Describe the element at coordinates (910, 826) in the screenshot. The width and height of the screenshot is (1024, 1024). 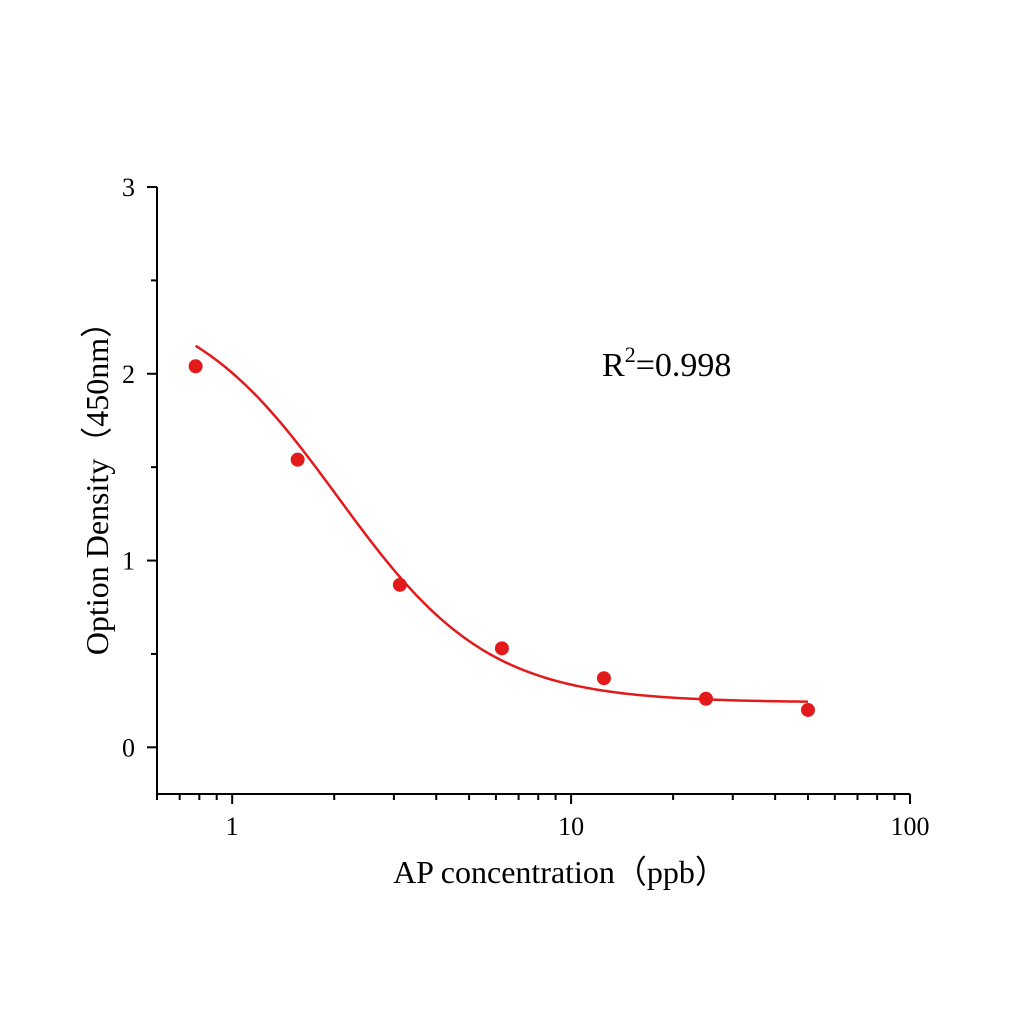
I see `x-tick-label: 100` at that location.